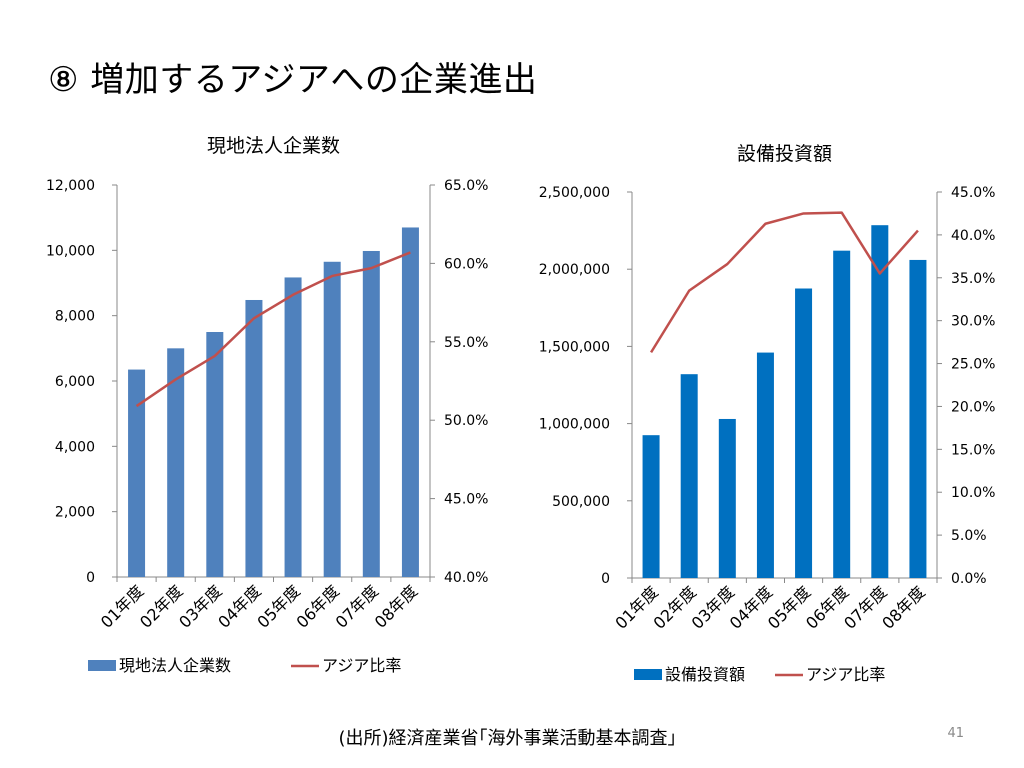 The image size is (1024, 768). I want to click on right-tick-label: 65.0%, so click(466, 186).